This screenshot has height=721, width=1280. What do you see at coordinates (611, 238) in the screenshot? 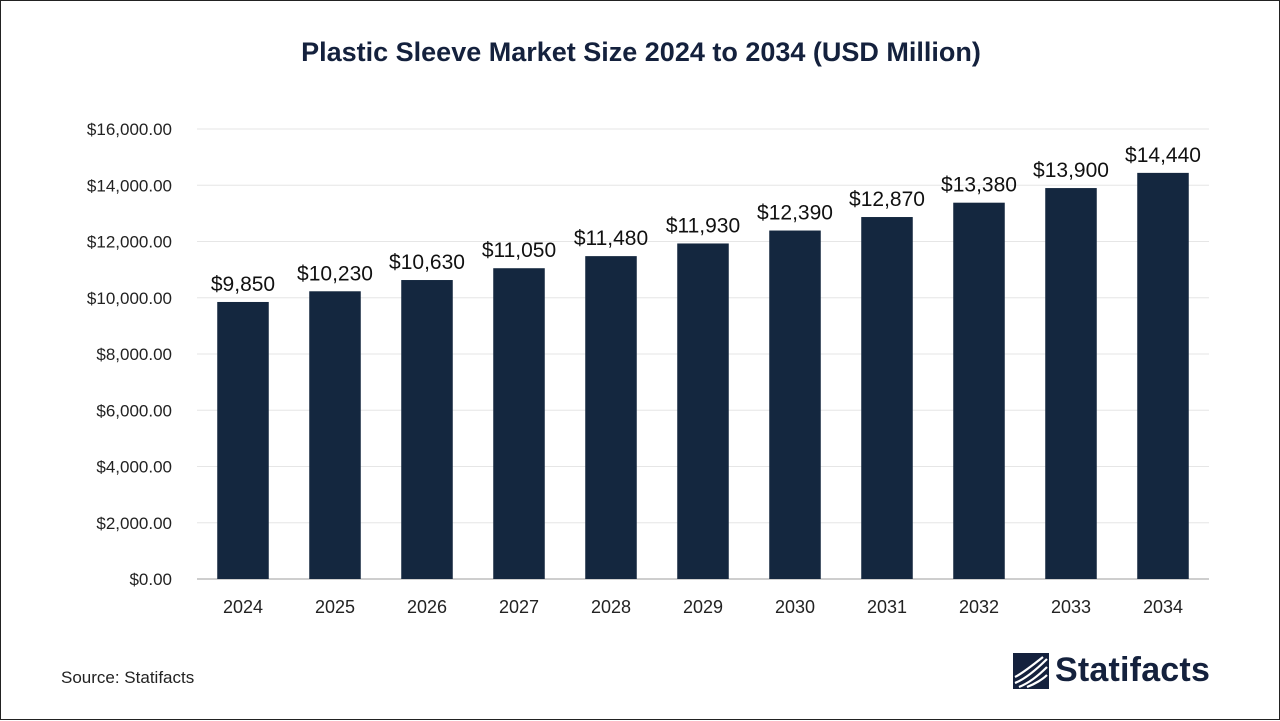
I see `data-label: $11,480` at bounding box center [611, 238].